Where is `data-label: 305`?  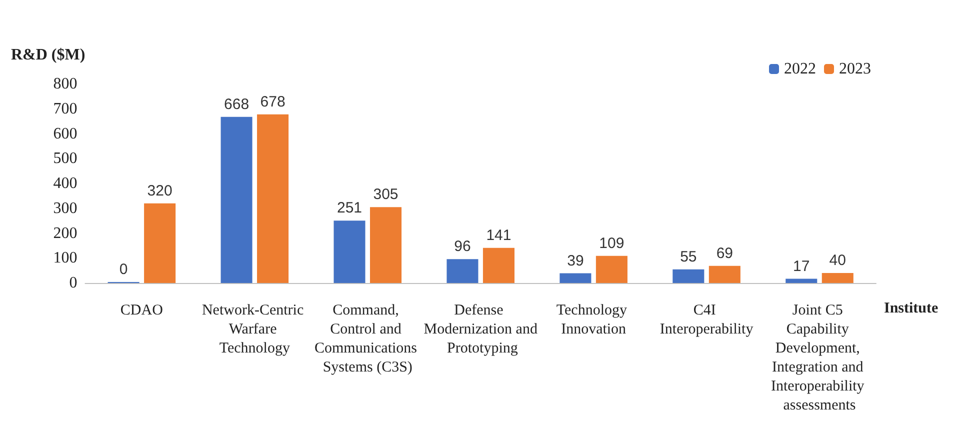 data-label: 305 is located at coordinates (385, 195).